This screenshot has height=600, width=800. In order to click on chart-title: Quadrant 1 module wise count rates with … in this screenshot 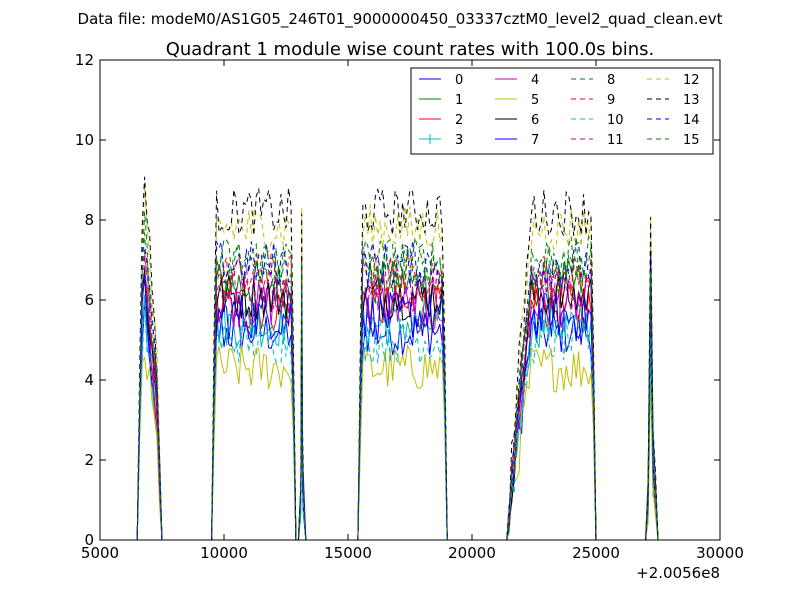, I will do `click(410, 49)`.